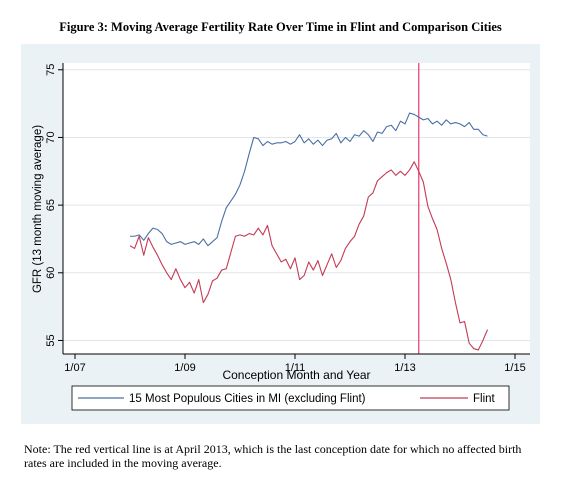 This screenshot has width=561, height=486. Describe the element at coordinates (514, 368) in the screenshot. I see `x-tick-label-2015-01: 1/15` at that location.